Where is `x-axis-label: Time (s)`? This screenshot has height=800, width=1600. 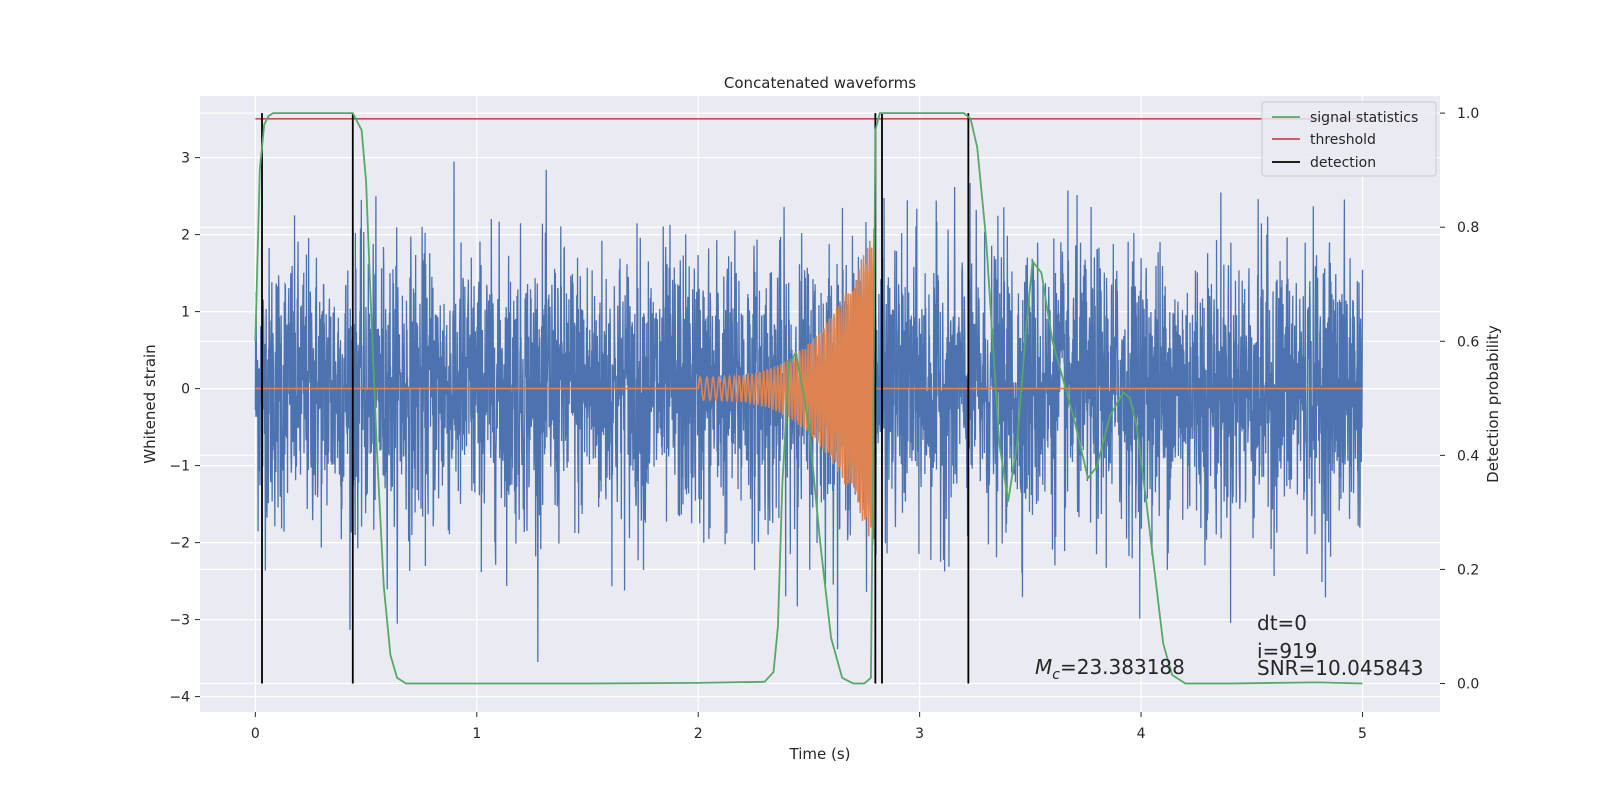 x-axis-label: Time (s) is located at coordinates (820, 754).